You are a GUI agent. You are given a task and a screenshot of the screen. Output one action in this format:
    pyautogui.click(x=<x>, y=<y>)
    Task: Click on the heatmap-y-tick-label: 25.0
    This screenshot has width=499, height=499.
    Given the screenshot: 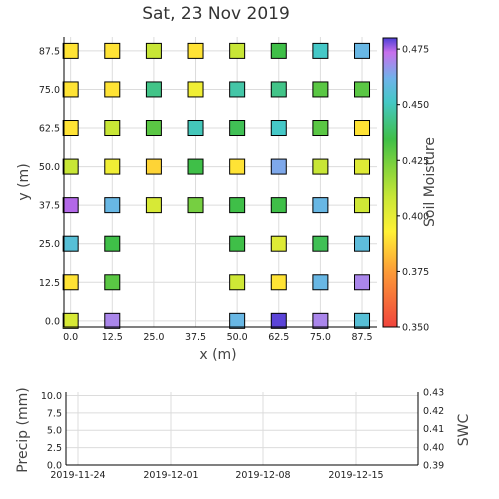 What is the action you would take?
    pyautogui.click(x=49, y=244)
    